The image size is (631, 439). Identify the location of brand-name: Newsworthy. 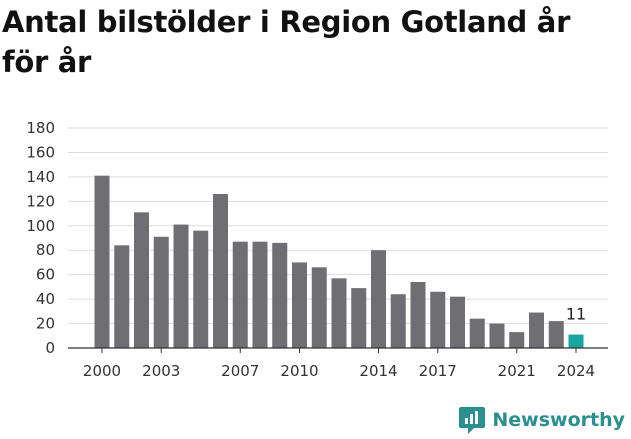
(558, 420).